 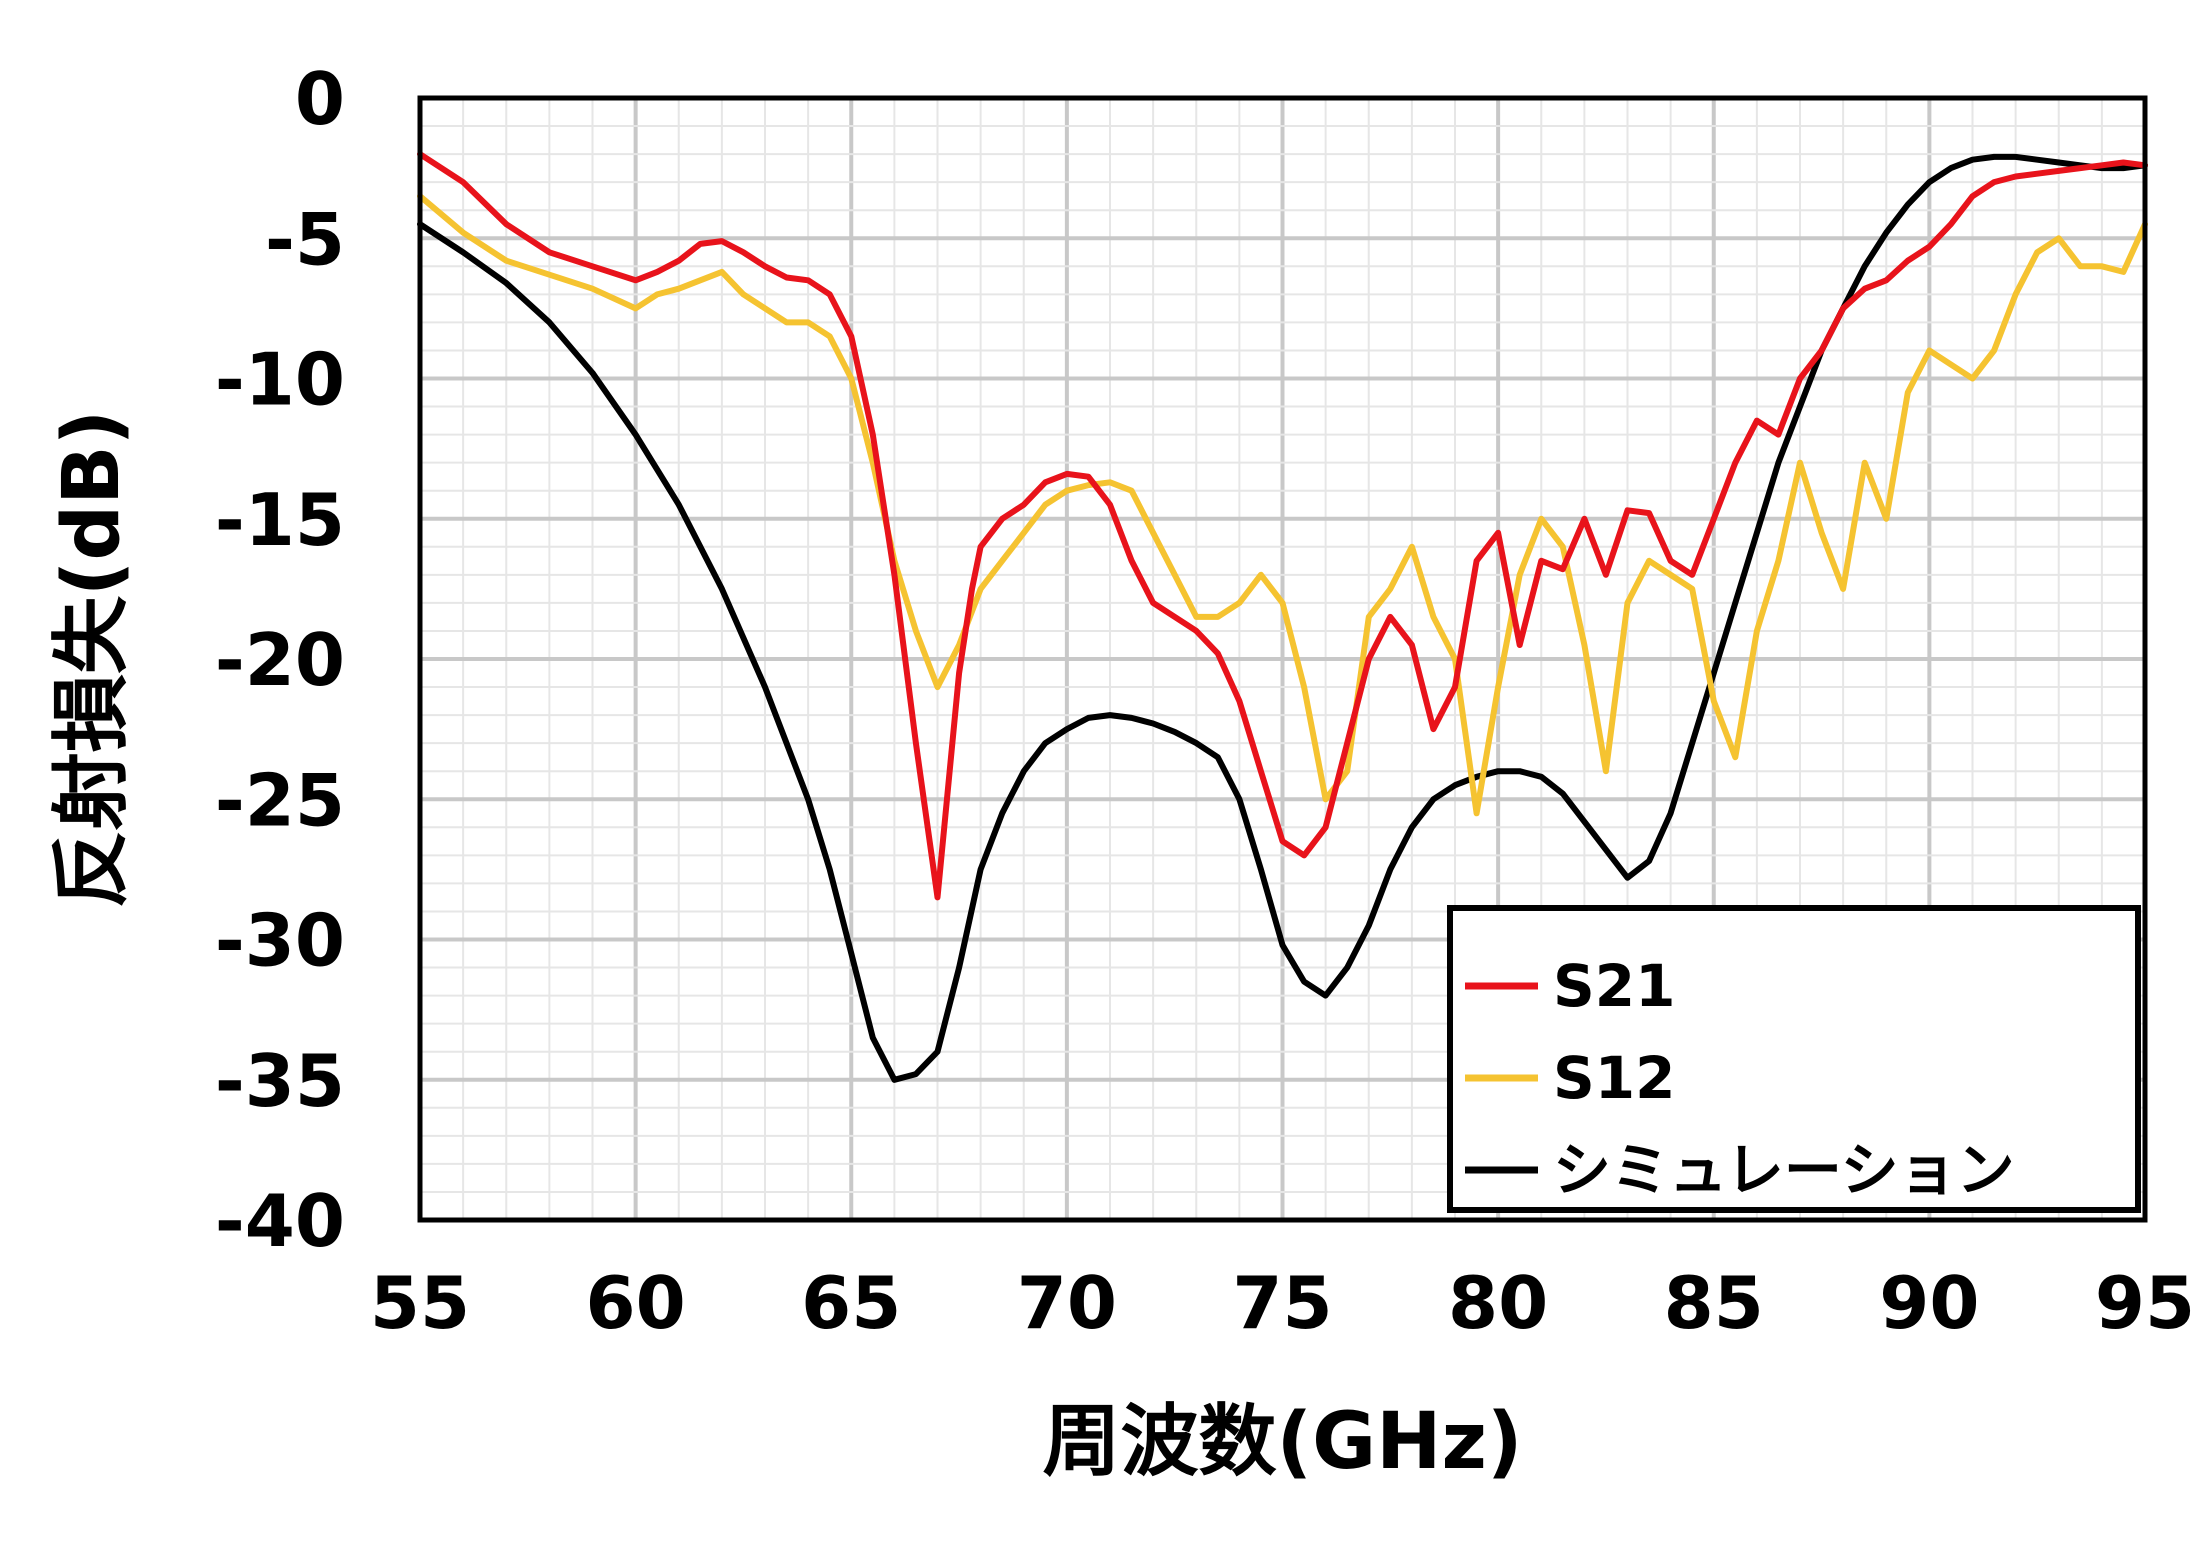 I want to click on y-tick-labels: 0 -5 -10 -15 -20 -25 -30 -35 -40, so click(x=280, y=660).